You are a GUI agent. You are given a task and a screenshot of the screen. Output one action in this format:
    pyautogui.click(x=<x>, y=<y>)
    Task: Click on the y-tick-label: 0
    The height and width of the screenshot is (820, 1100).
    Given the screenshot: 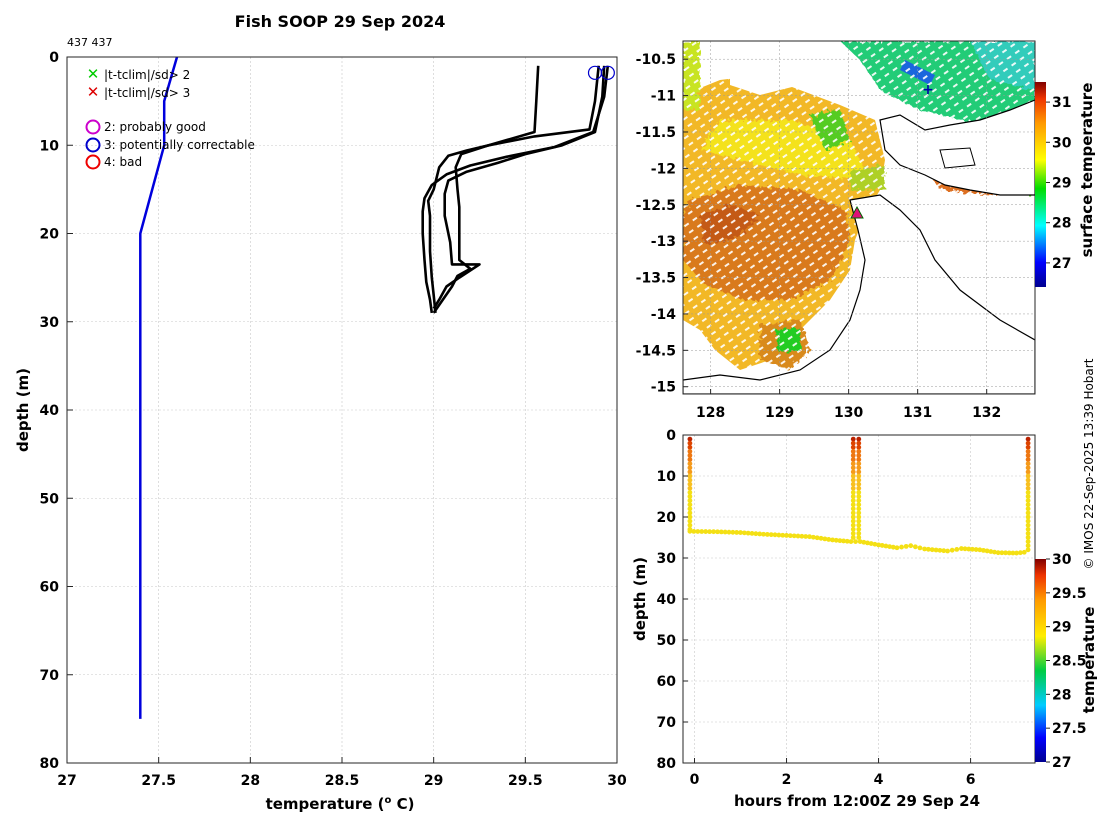 What is the action you would take?
    pyautogui.click(x=54, y=58)
    